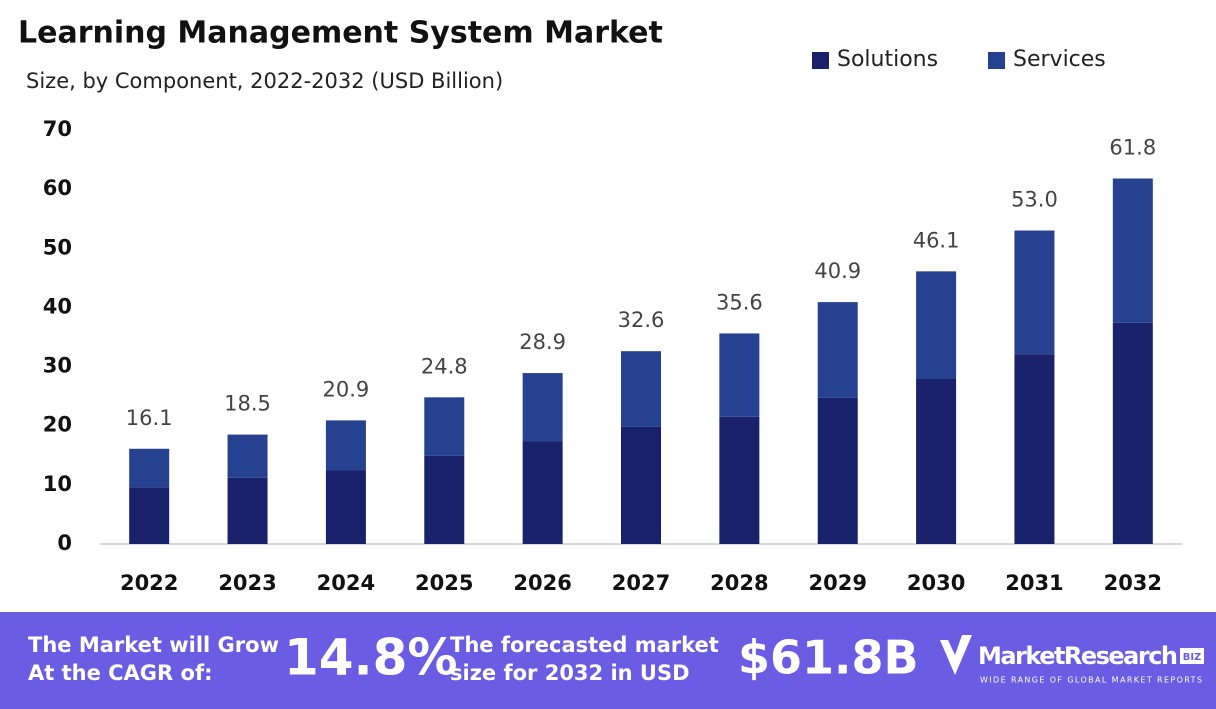 The width and height of the screenshot is (1216, 709). Describe the element at coordinates (57, 129) in the screenshot. I see `y-tick-label: 70` at that location.